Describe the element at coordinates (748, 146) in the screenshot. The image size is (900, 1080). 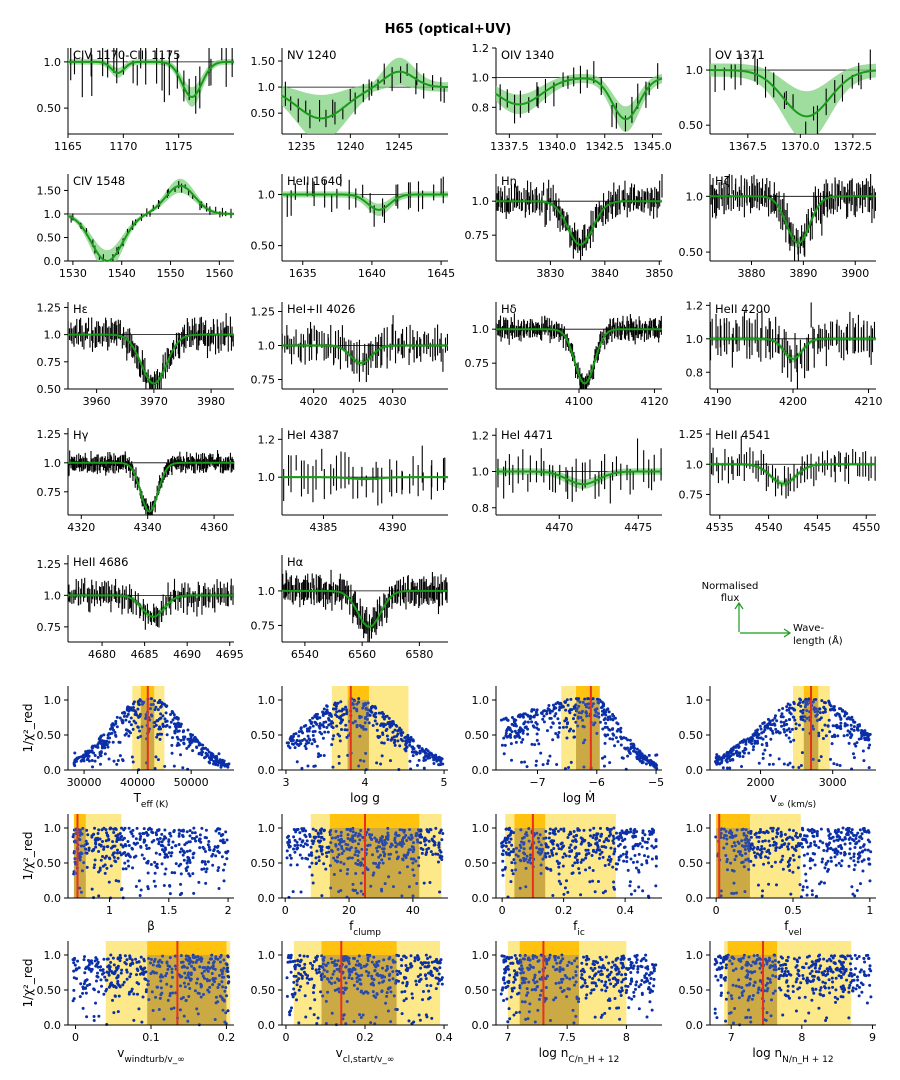
I see `x-tick-label: 1367.5` at that location.